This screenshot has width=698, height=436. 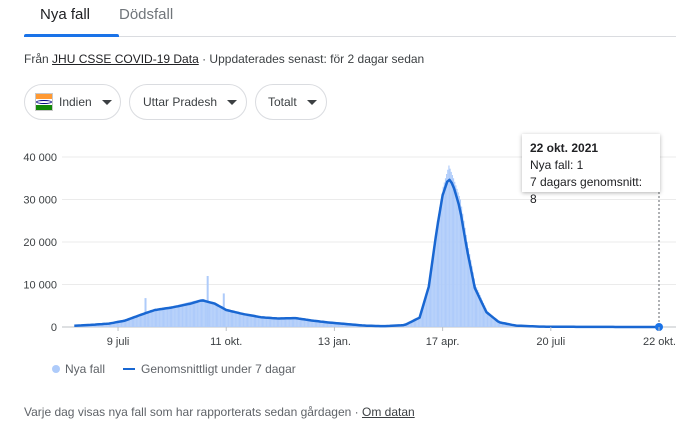 What do you see at coordinates (40, 243) in the screenshot?
I see `y-tick-label: 20 000` at bounding box center [40, 243].